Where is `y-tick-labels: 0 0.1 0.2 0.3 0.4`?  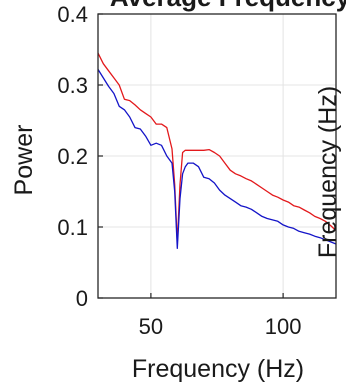
y-tick-labels: 0 0.1 0.2 0.3 0.4 is located at coordinates (72, 156).